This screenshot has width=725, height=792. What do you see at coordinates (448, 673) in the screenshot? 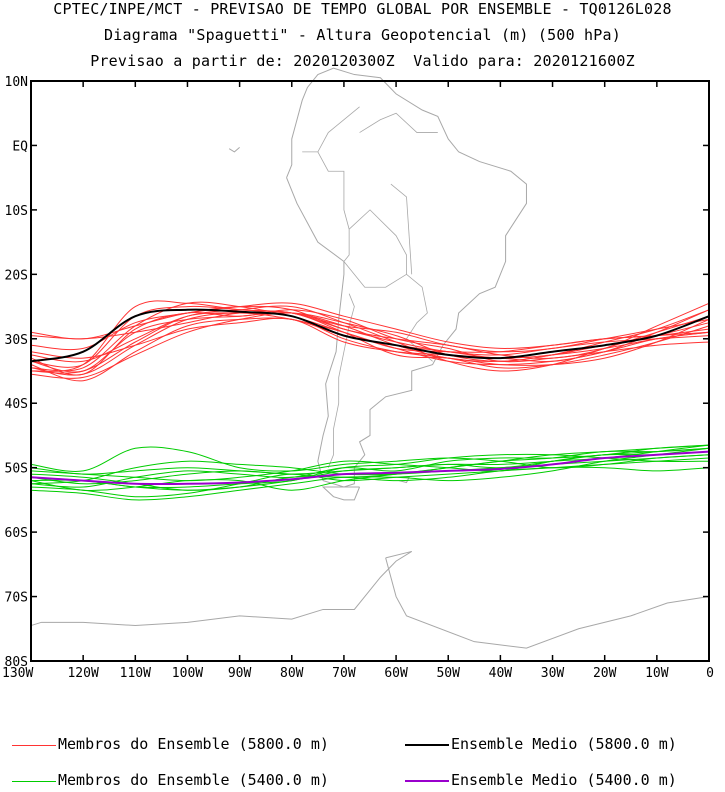
I see `x-tick-label: 50W` at bounding box center [448, 673].